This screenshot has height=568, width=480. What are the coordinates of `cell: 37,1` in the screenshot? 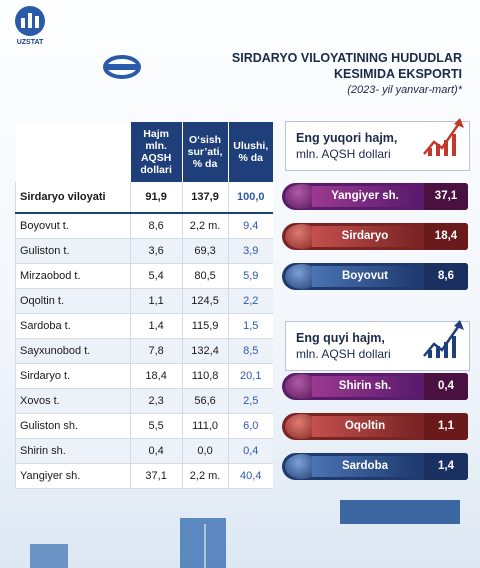 It's located at (156, 476).